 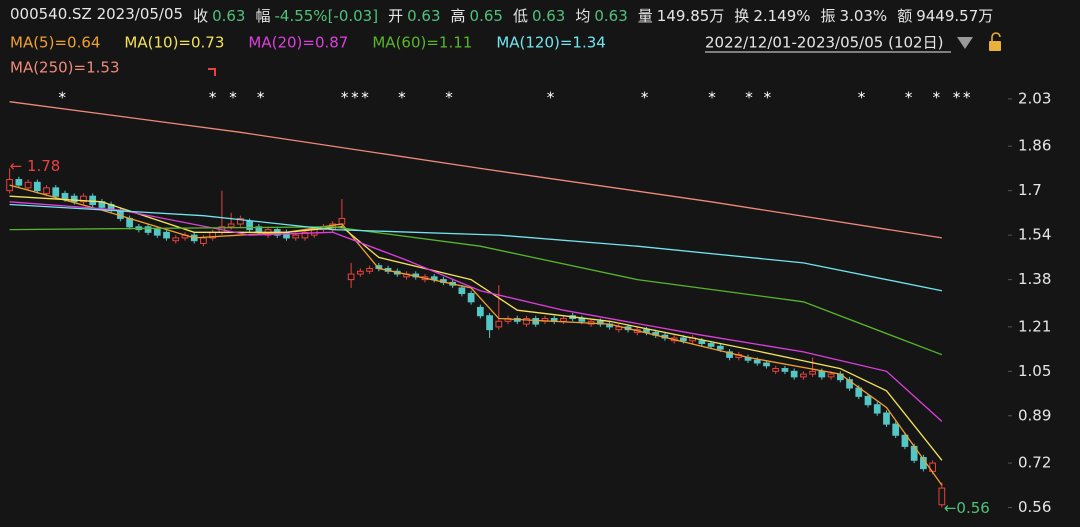 What do you see at coordinates (995, 41) in the screenshot?
I see `lock-icon` at bounding box center [995, 41].